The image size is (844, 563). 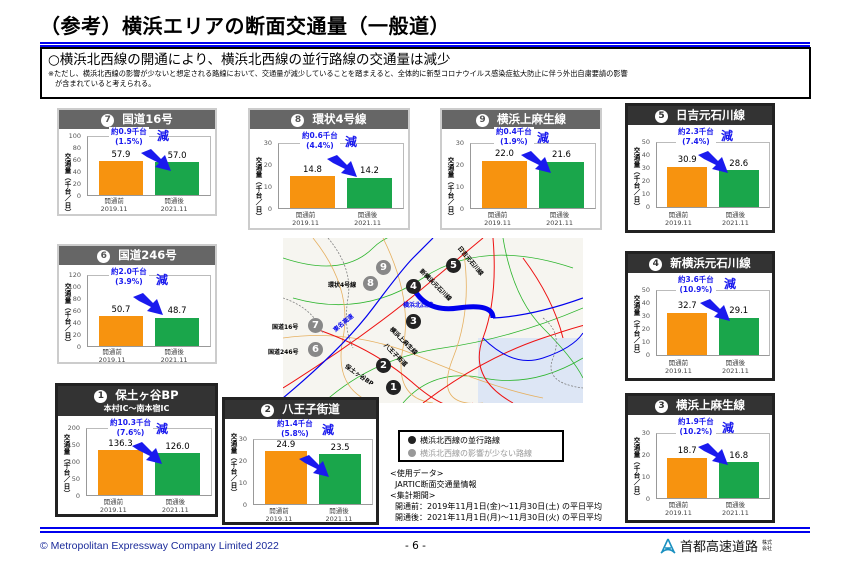 I want to click on decrease-percent: (10.2%), so click(x=696, y=431).